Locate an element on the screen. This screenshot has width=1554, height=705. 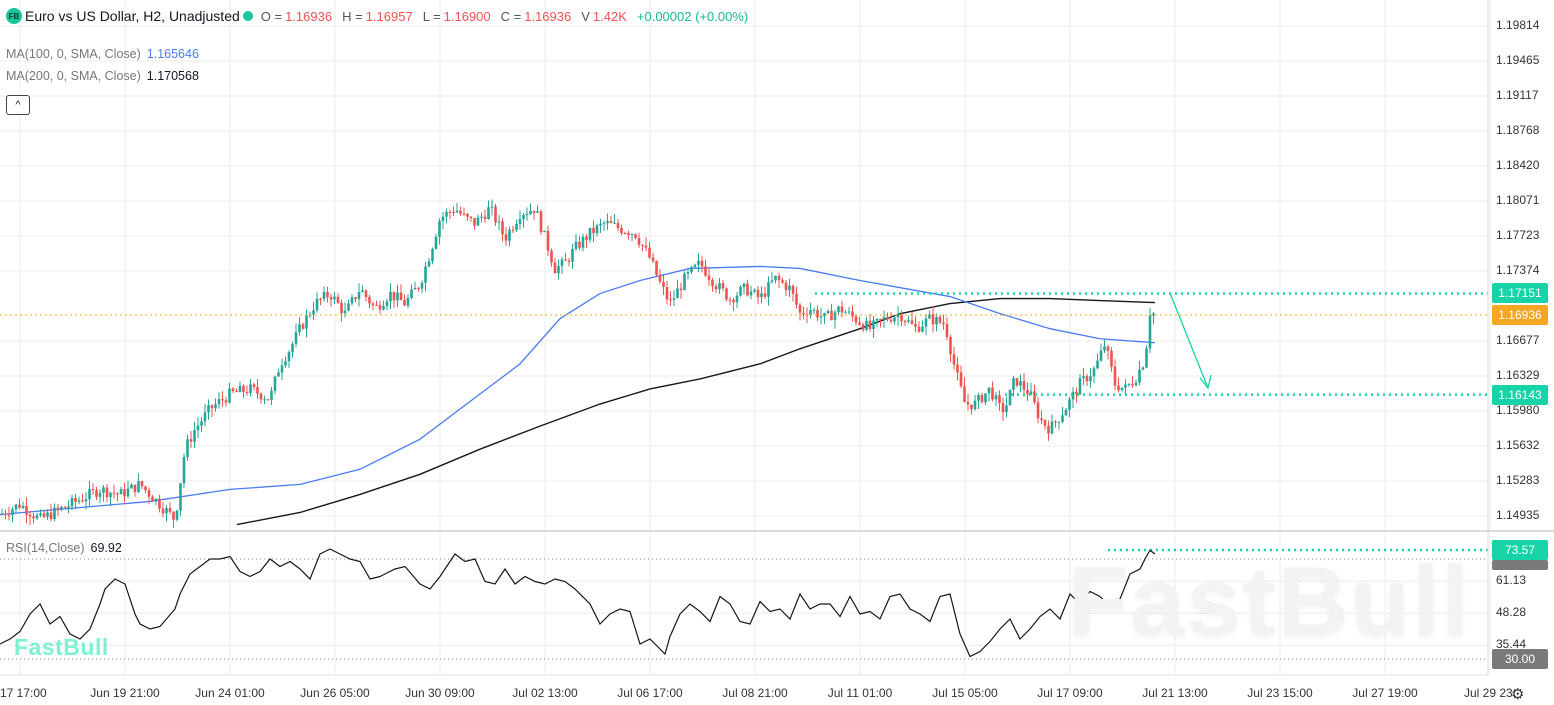
rsi-value: 69.92 is located at coordinates (106, 548).